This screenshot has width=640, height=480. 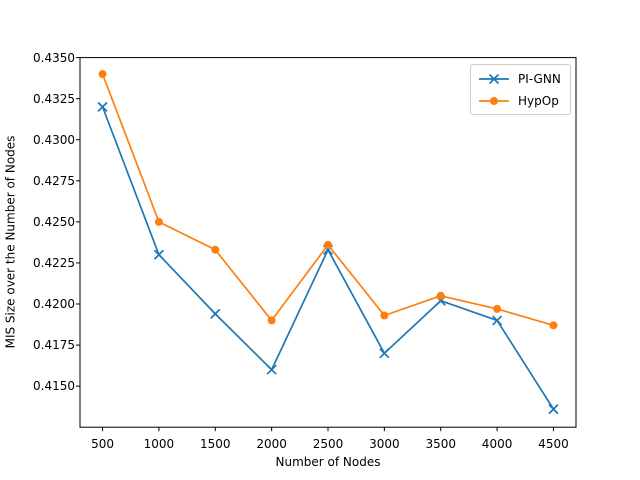 I want to click on x-tick-label: 4500, so click(x=553, y=444).